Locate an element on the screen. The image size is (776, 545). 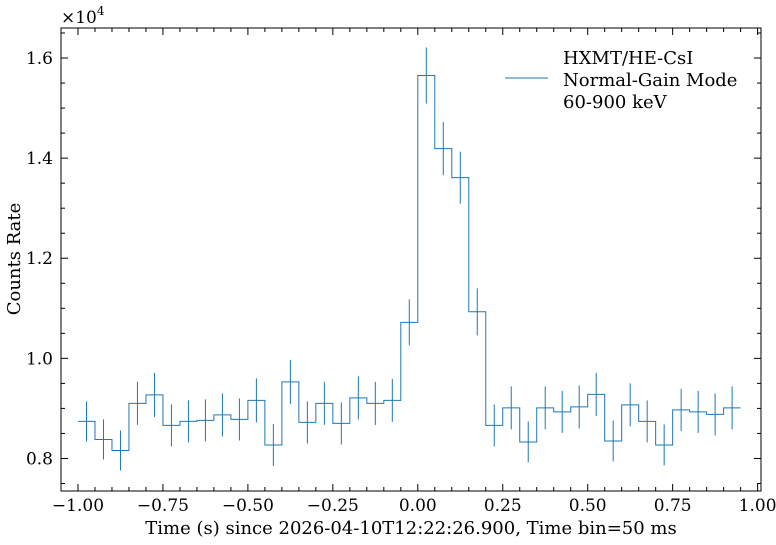
x-tick-label: 0.00 is located at coordinates (418, 506).